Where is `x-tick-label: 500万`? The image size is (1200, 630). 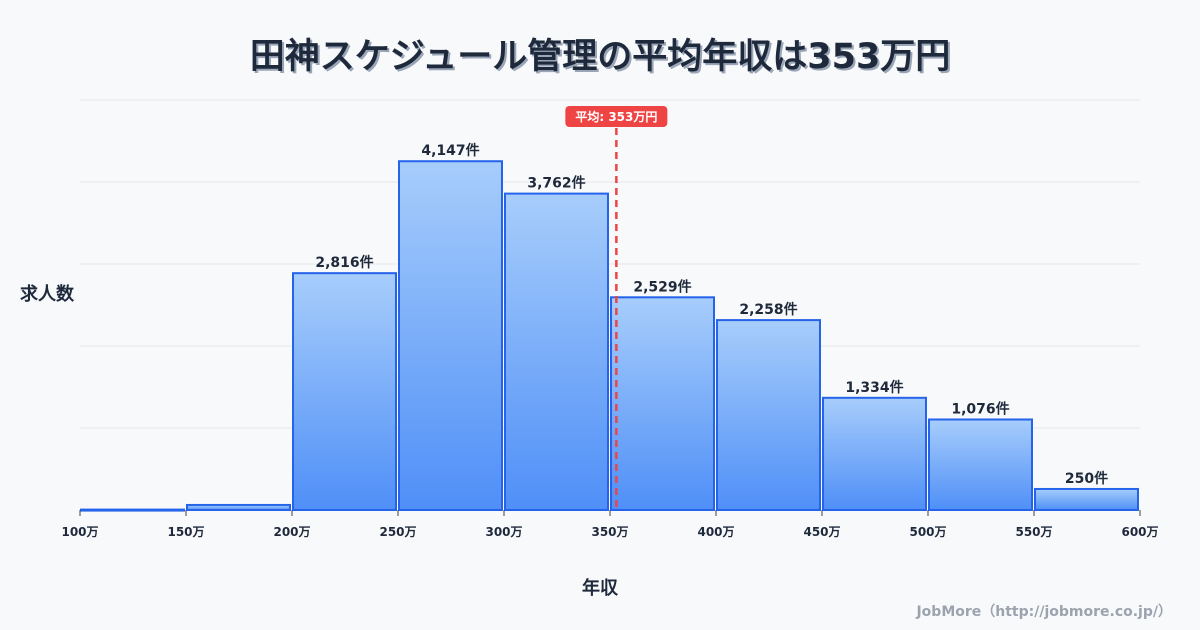
x-tick-label: 500万 is located at coordinates (927, 532).